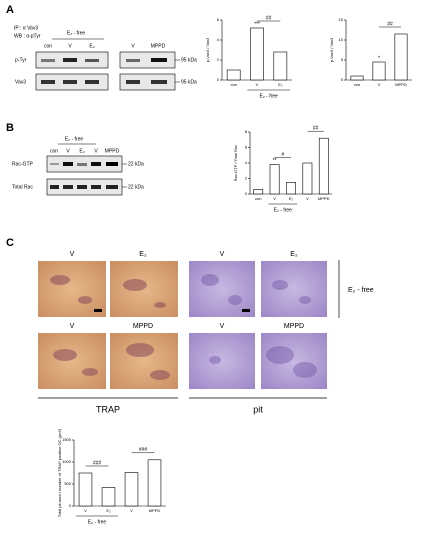 The width and height of the screenshot is (426, 550). Describe the element at coordinates (67, 483) in the screenshot. I see `y-tick-label: 500` at that location.